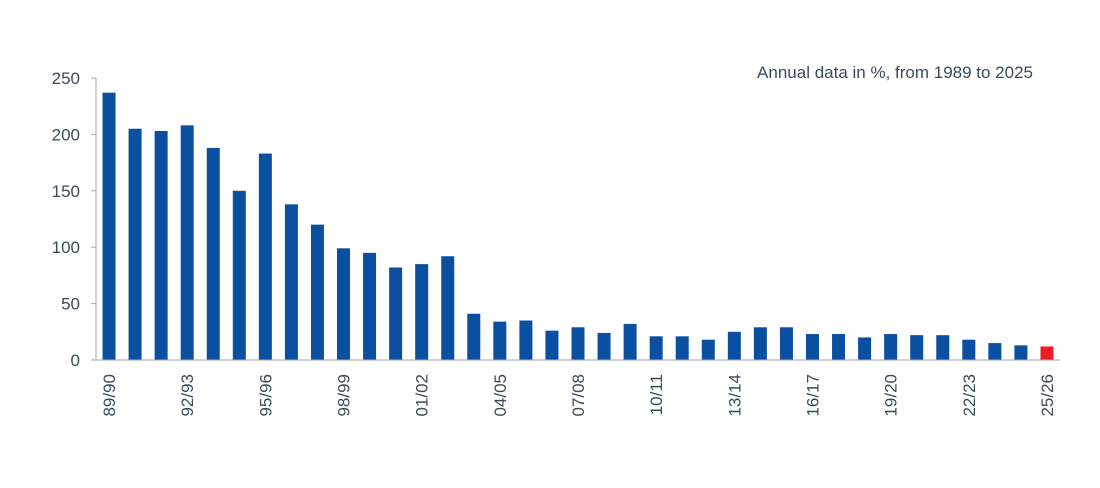  Describe the element at coordinates (66, 247) in the screenshot. I see `y-tick-label: 100` at that location.